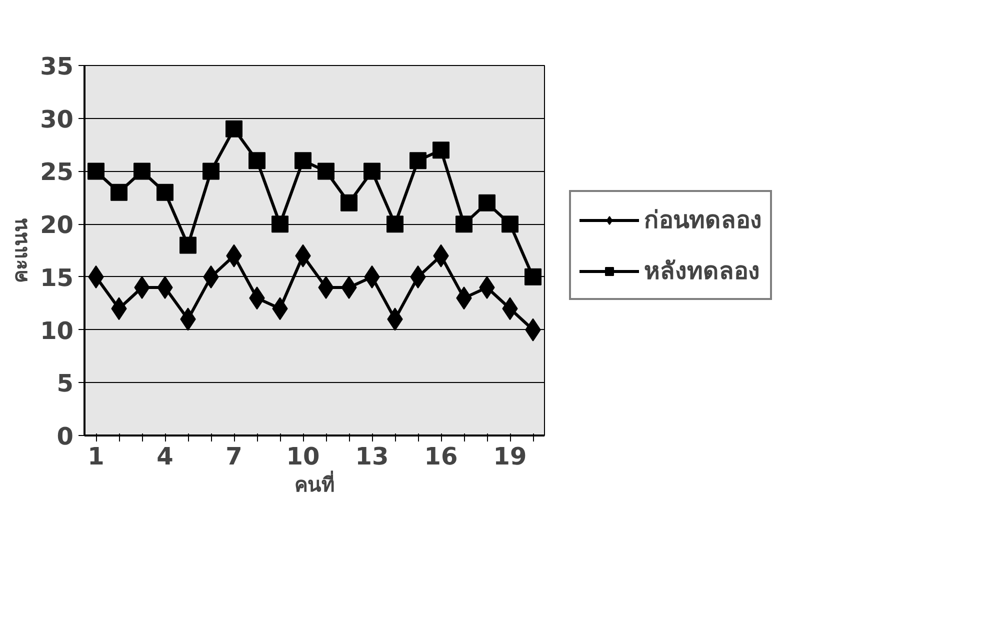  What do you see at coordinates (57, 278) in the screenshot?
I see `y-tick-label: 15` at bounding box center [57, 278].